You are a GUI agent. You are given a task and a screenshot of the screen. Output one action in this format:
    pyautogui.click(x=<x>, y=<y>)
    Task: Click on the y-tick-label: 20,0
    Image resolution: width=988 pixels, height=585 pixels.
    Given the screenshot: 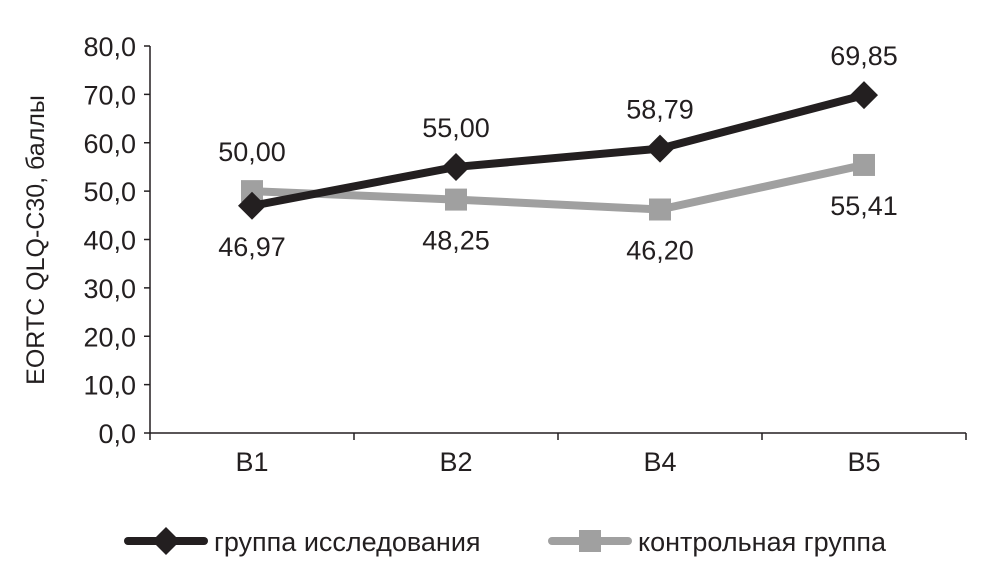 What is the action you would take?
    pyautogui.click(x=109, y=337)
    